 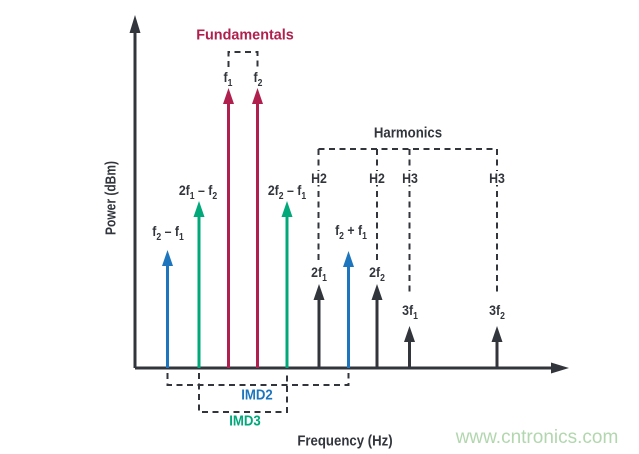 What do you see at coordinates (377, 274) in the screenshot?
I see `label-2f2: 2f2` at bounding box center [377, 274].